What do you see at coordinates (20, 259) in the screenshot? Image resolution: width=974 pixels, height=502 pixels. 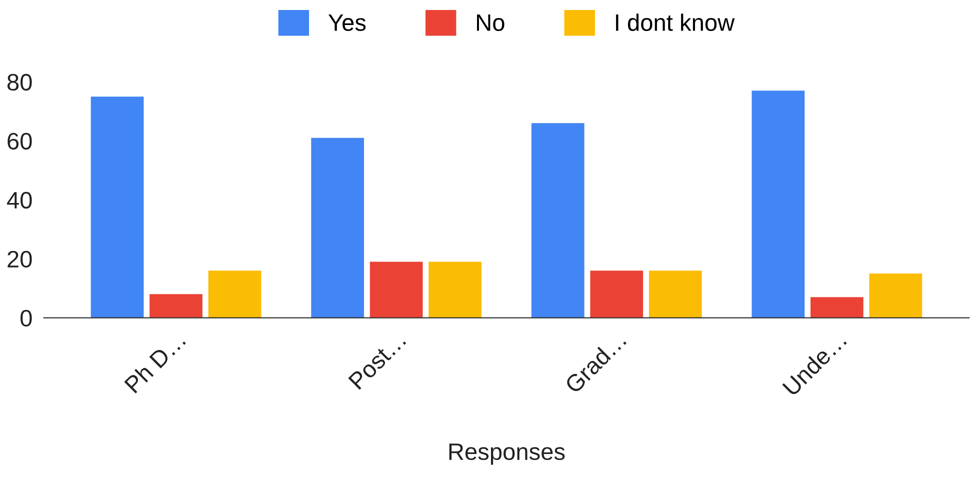 I see `y-tick-label: 20` at bounding box center [20, 259].